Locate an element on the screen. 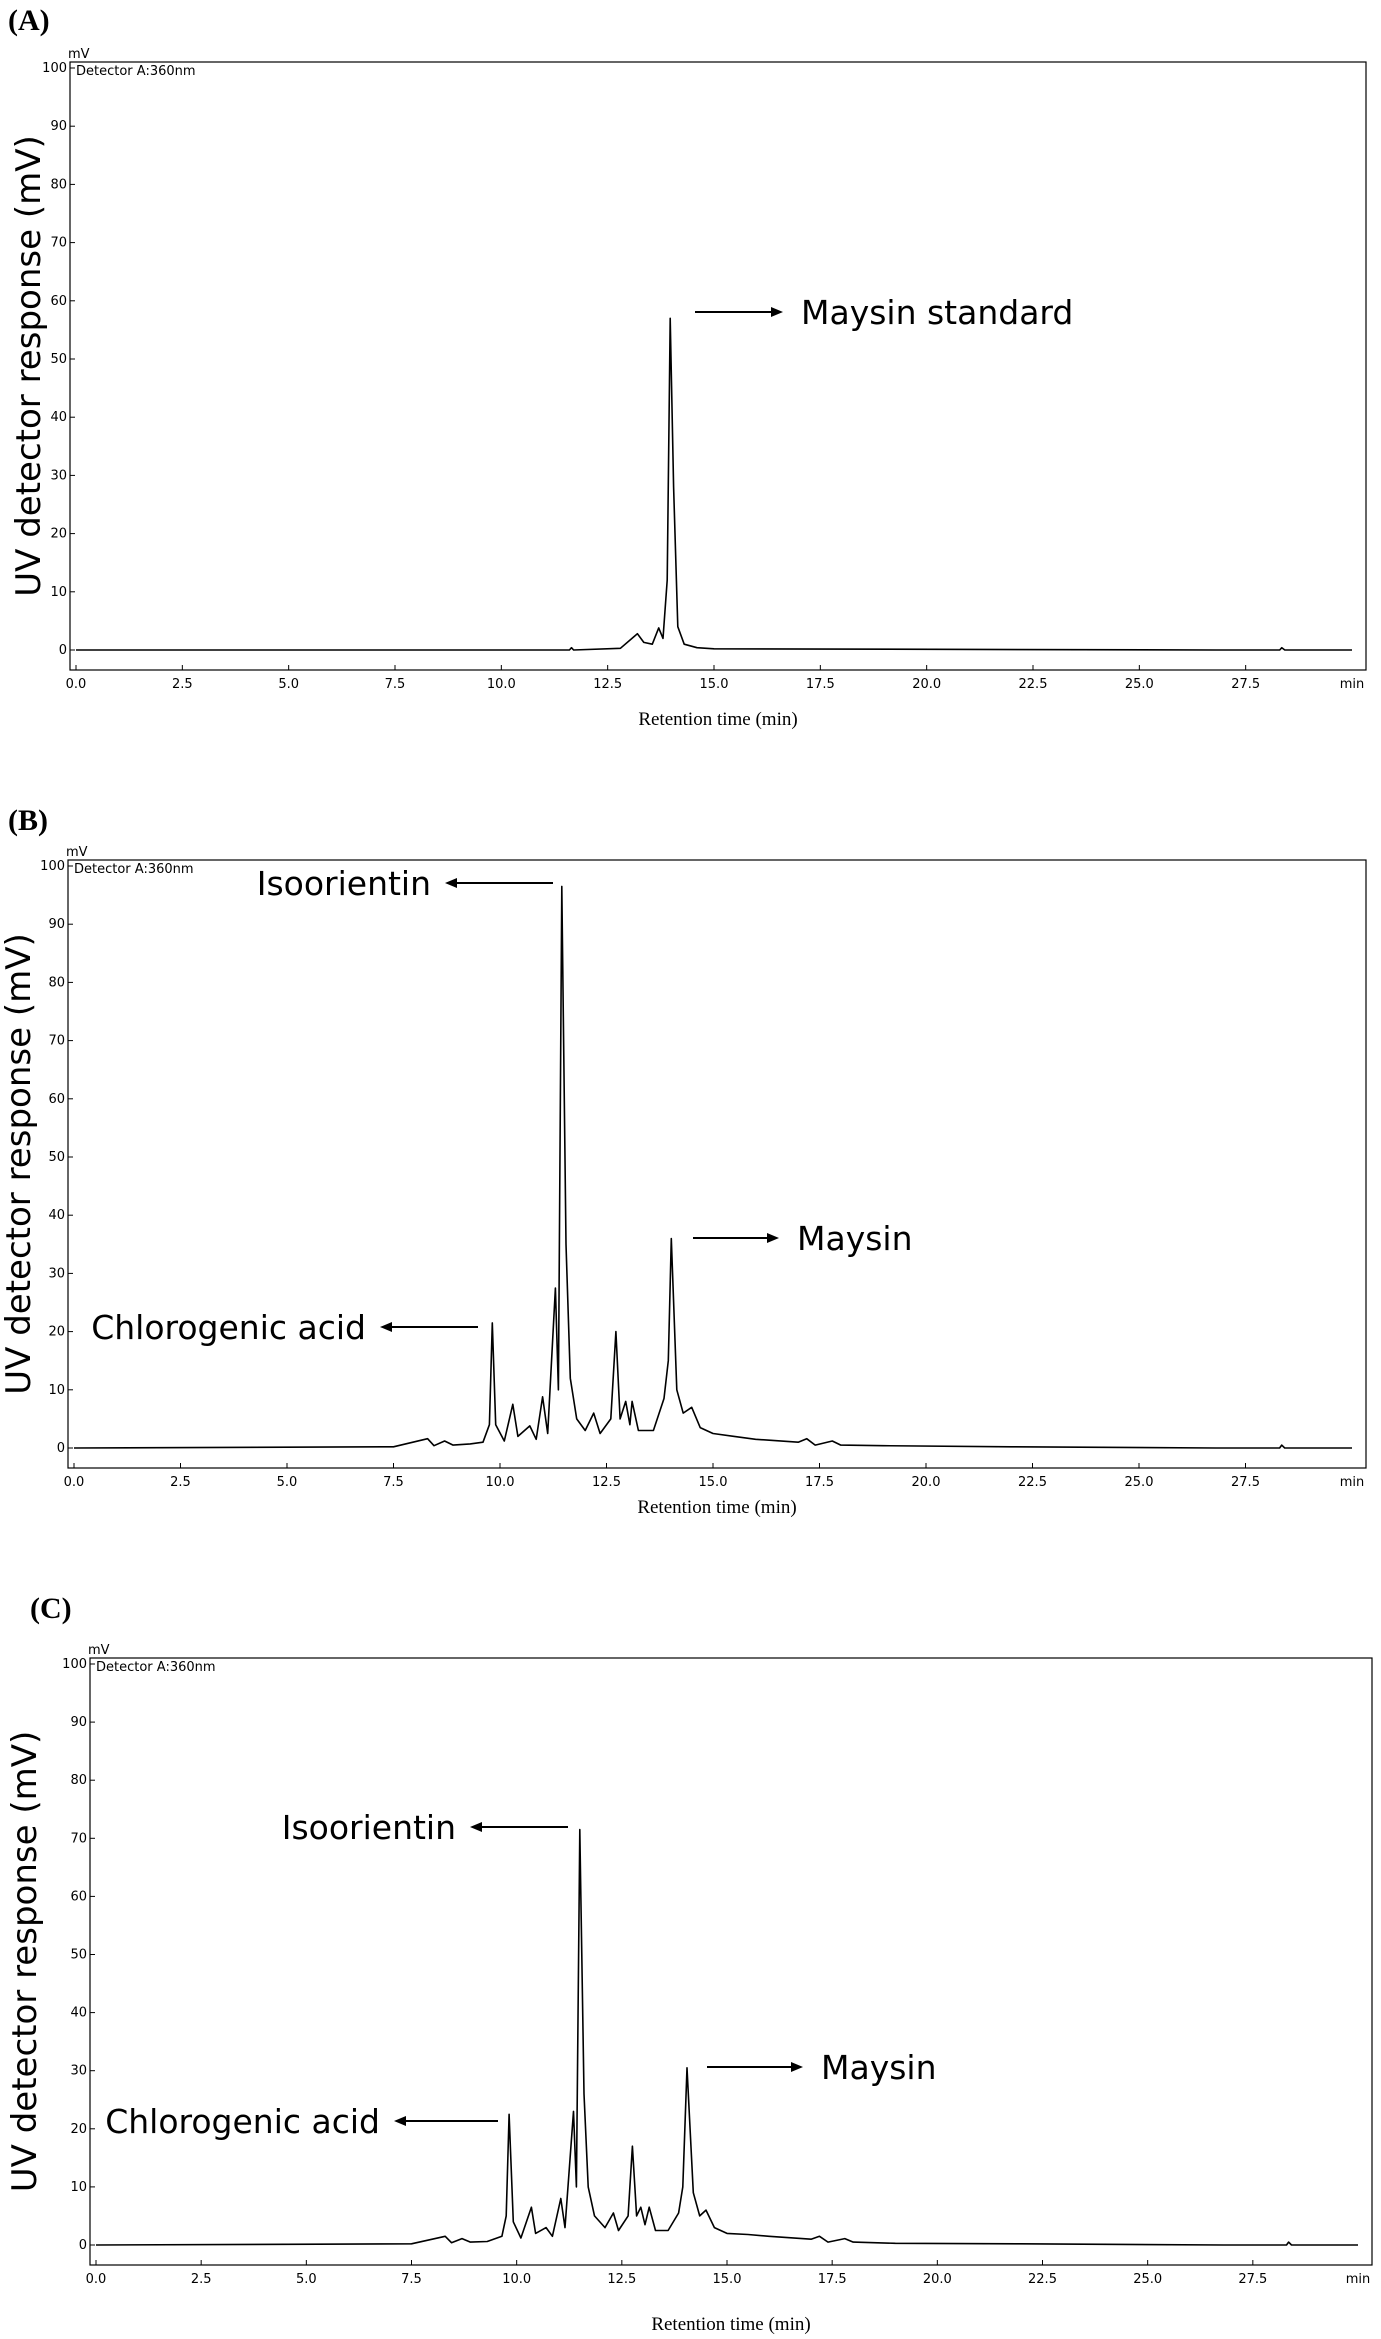 The width and height of the screenshot is (1381, 2339). annotation-label: Maysin standard is located at coordinates (937, 312).